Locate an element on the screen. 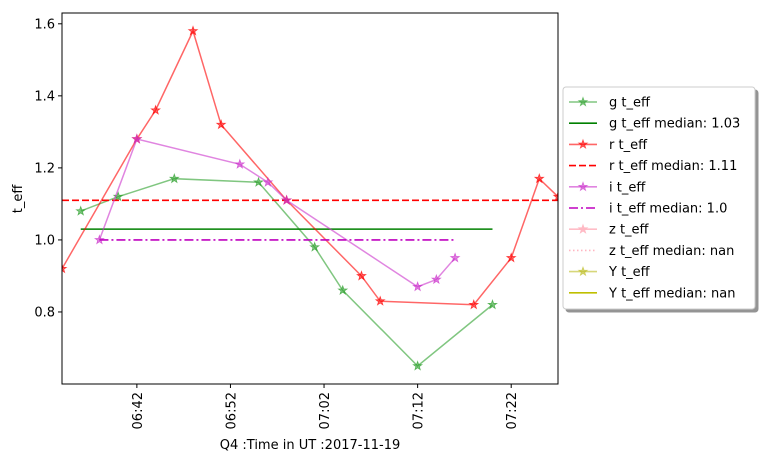 Image resolution: width=764 pixels, height=462 pixels. legend-label: Y t_eff is located at coordinates (629, 272).